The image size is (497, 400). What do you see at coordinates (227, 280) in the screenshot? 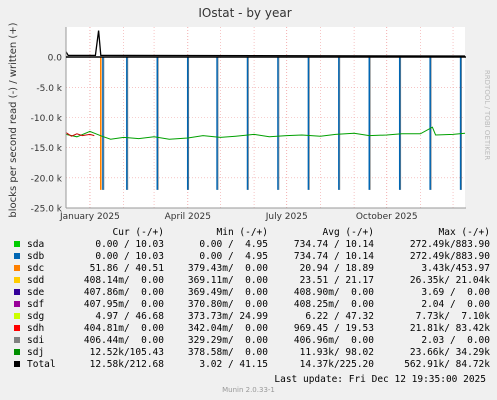
I see `legend-min: 369.11m/ 0.00` at bounding box center [227, 280].